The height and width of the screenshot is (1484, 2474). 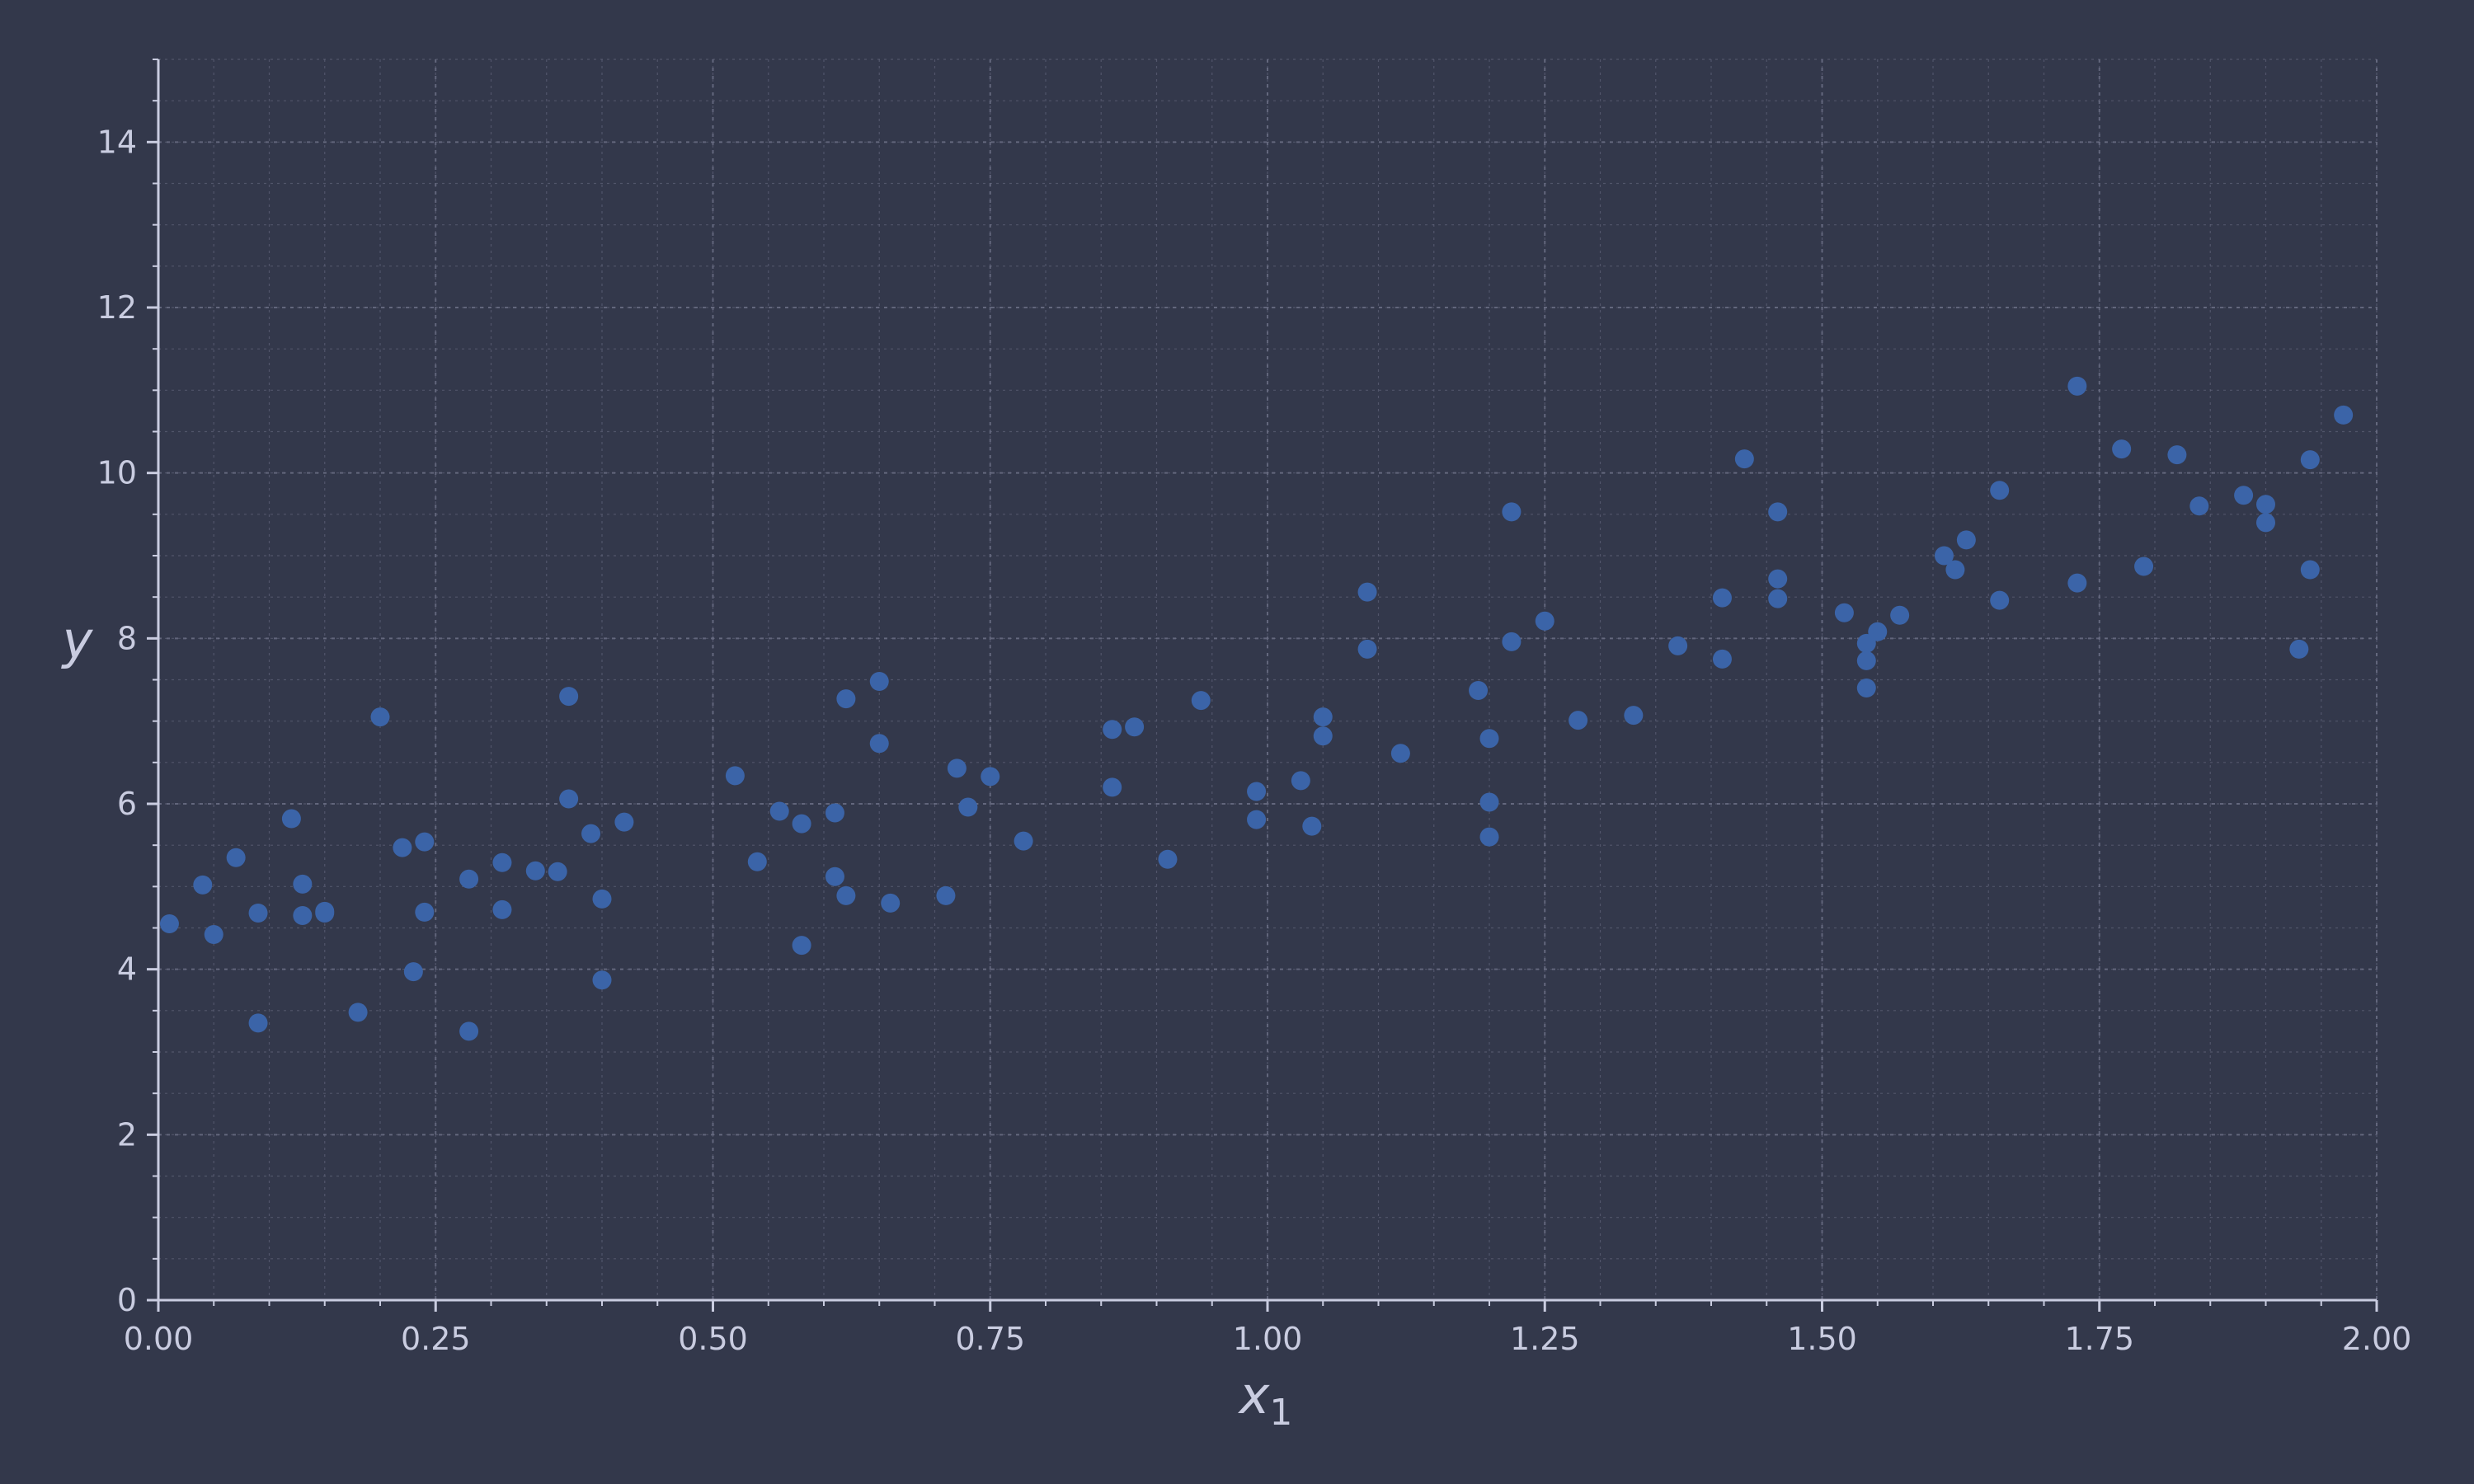 I want to click on x-axis-label-main: x, so click(x=1254, y=1395).